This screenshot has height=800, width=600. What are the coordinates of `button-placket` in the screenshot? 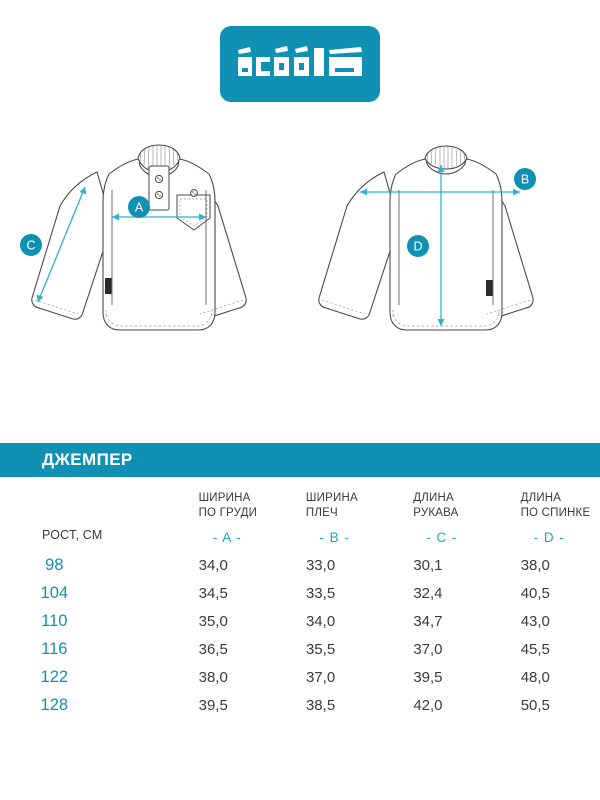 It's located at (159, 188).